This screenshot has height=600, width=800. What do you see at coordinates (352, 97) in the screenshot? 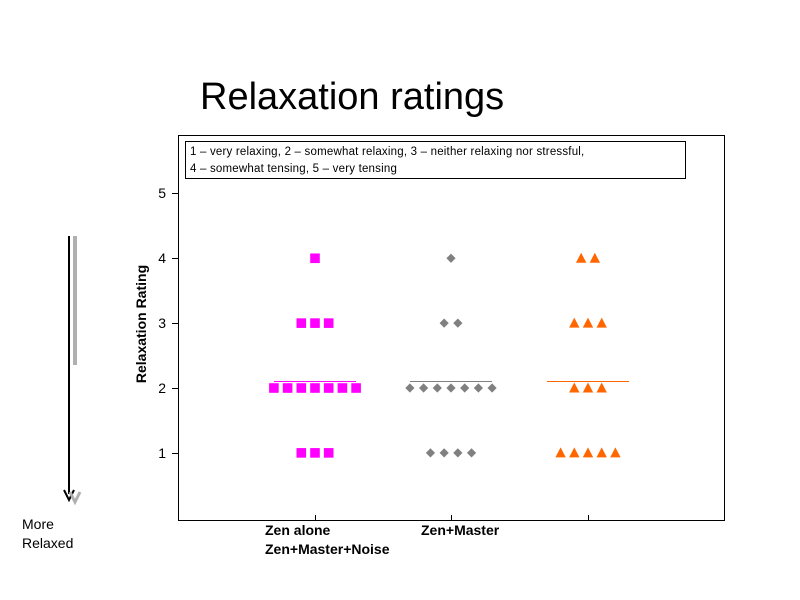
I see `chart-title: Relaxation ratings` at bounding box center [352, 97].